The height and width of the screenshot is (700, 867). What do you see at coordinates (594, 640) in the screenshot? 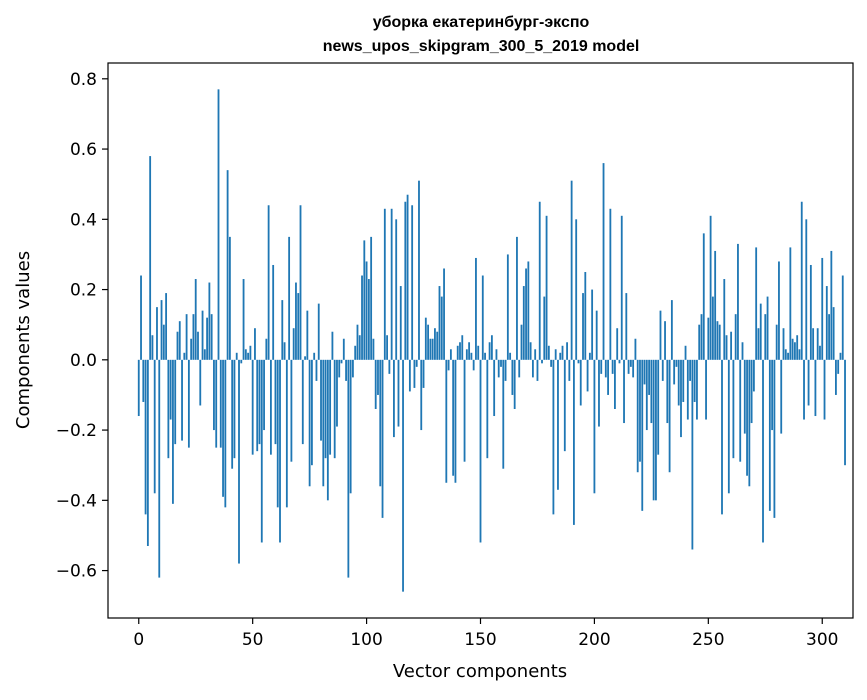
I see `x-tick-label: 200` at bounding box center [594, 640].